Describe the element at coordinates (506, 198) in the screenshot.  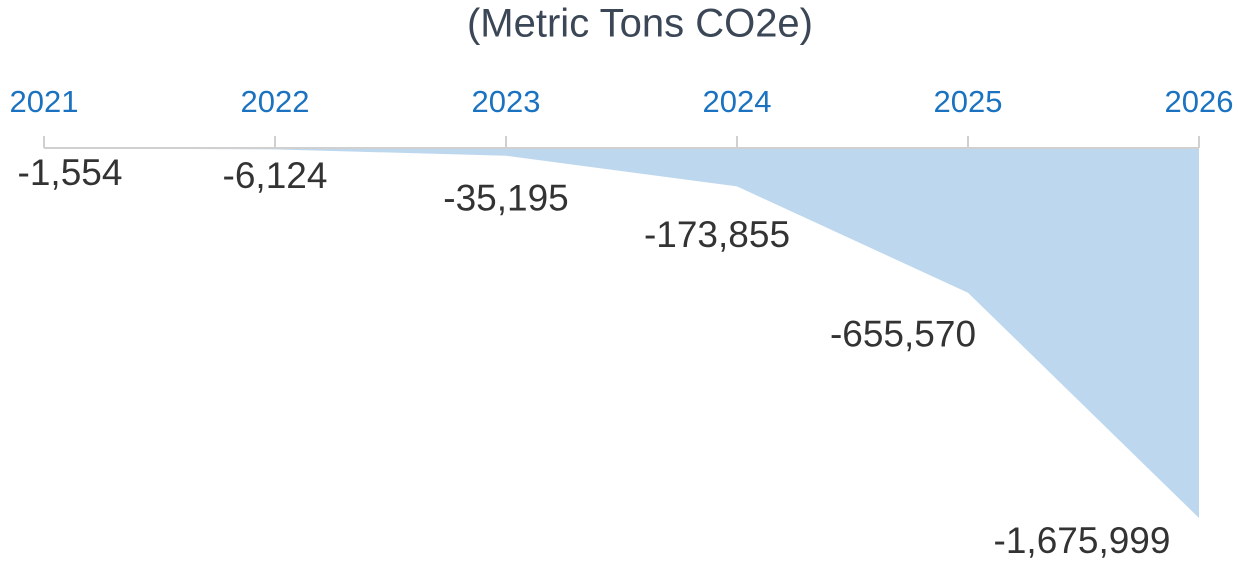
I see `data-label: -35,195` at that location.